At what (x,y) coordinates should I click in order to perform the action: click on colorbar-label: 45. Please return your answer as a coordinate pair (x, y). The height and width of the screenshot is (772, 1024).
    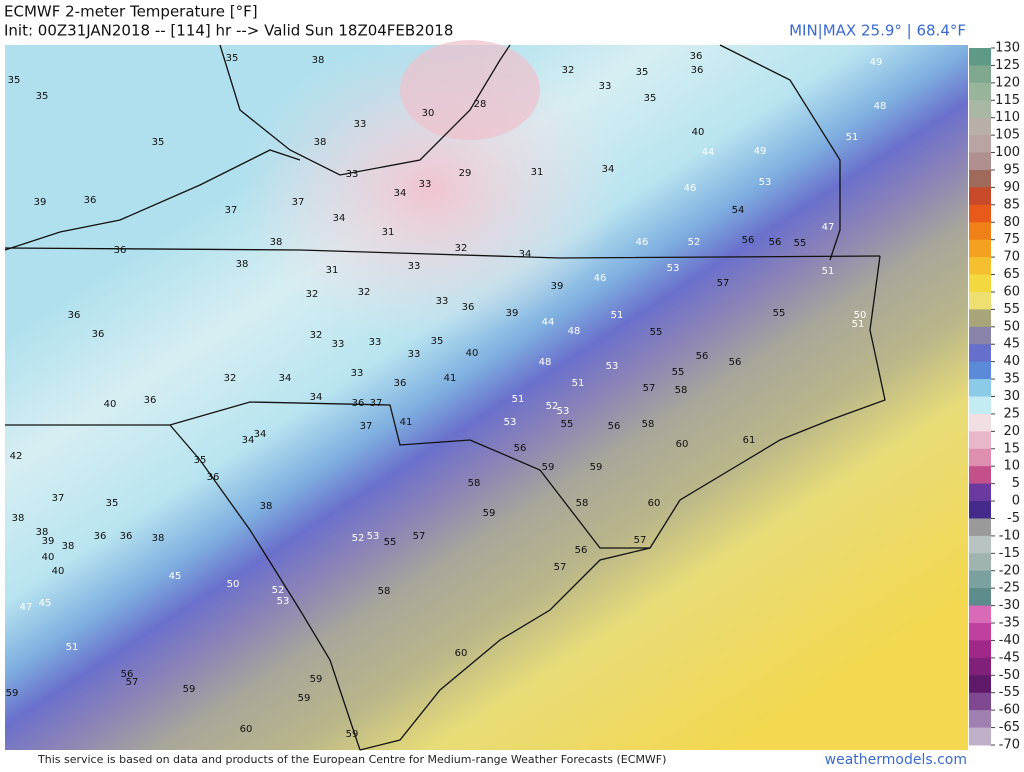
    Looking at the image, I should click on (1011, 344).